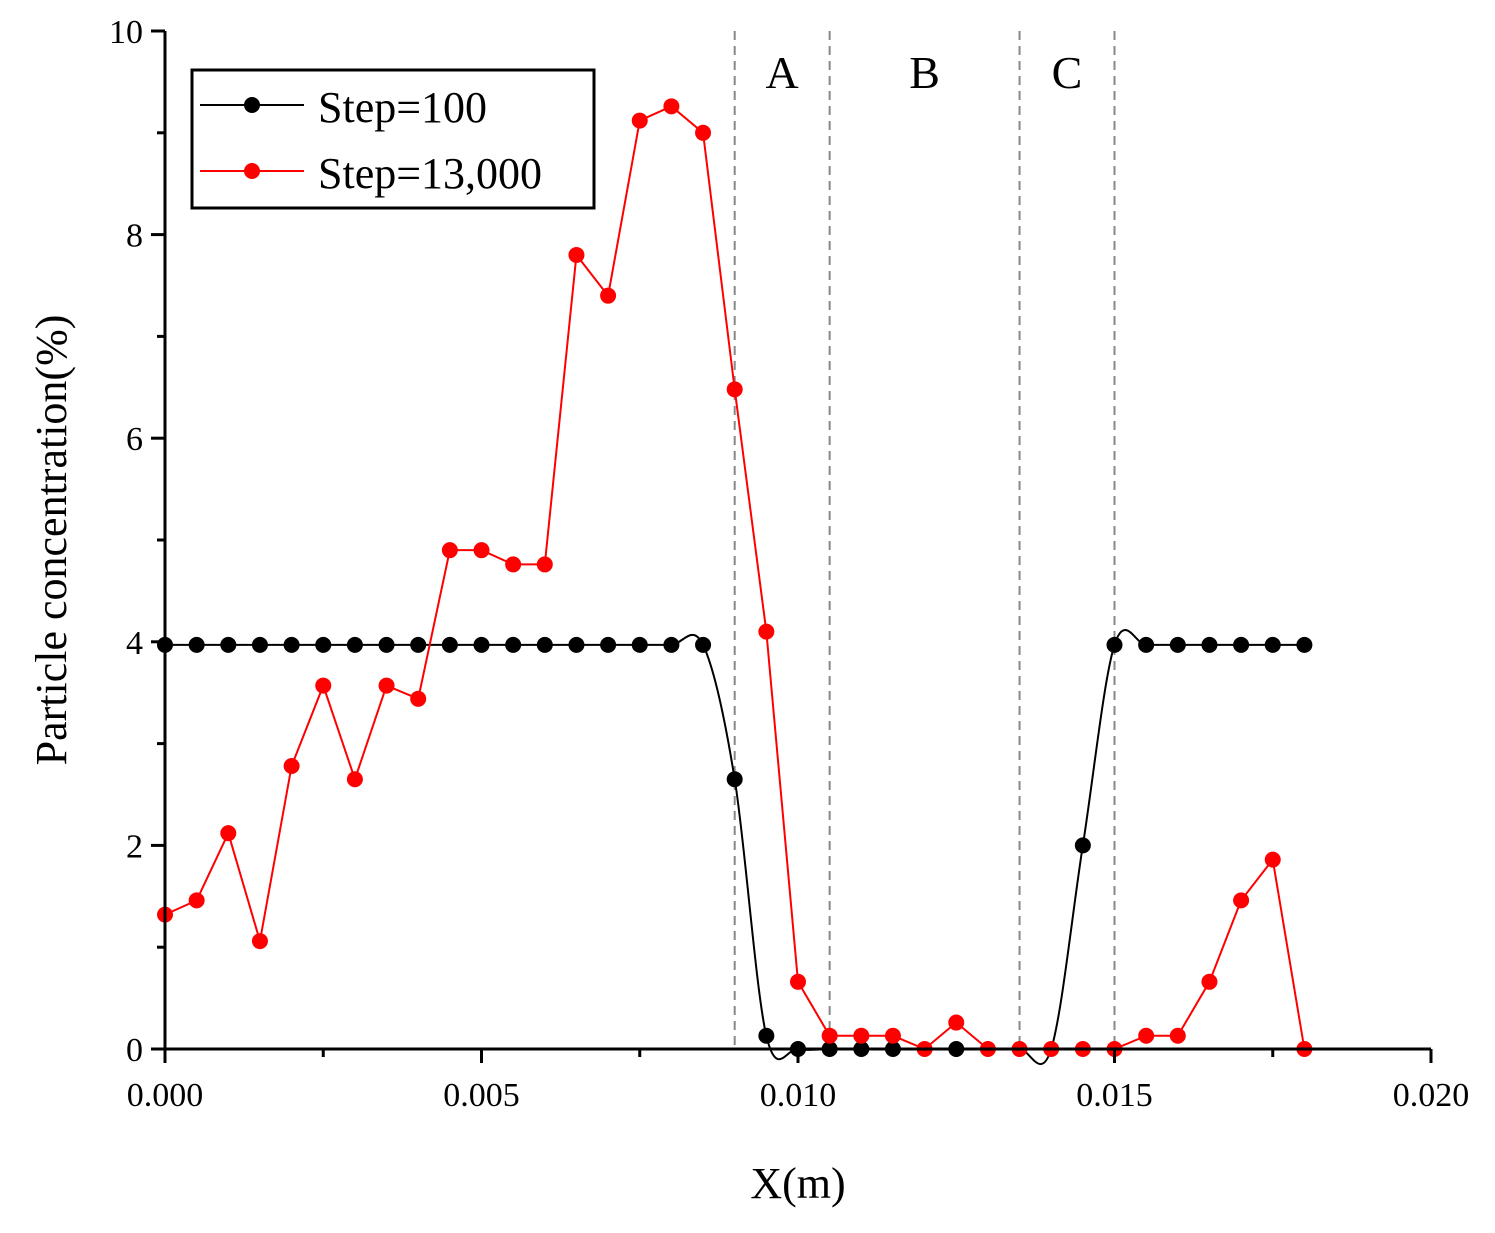  I want to click on legend-box, so click(393, 139).